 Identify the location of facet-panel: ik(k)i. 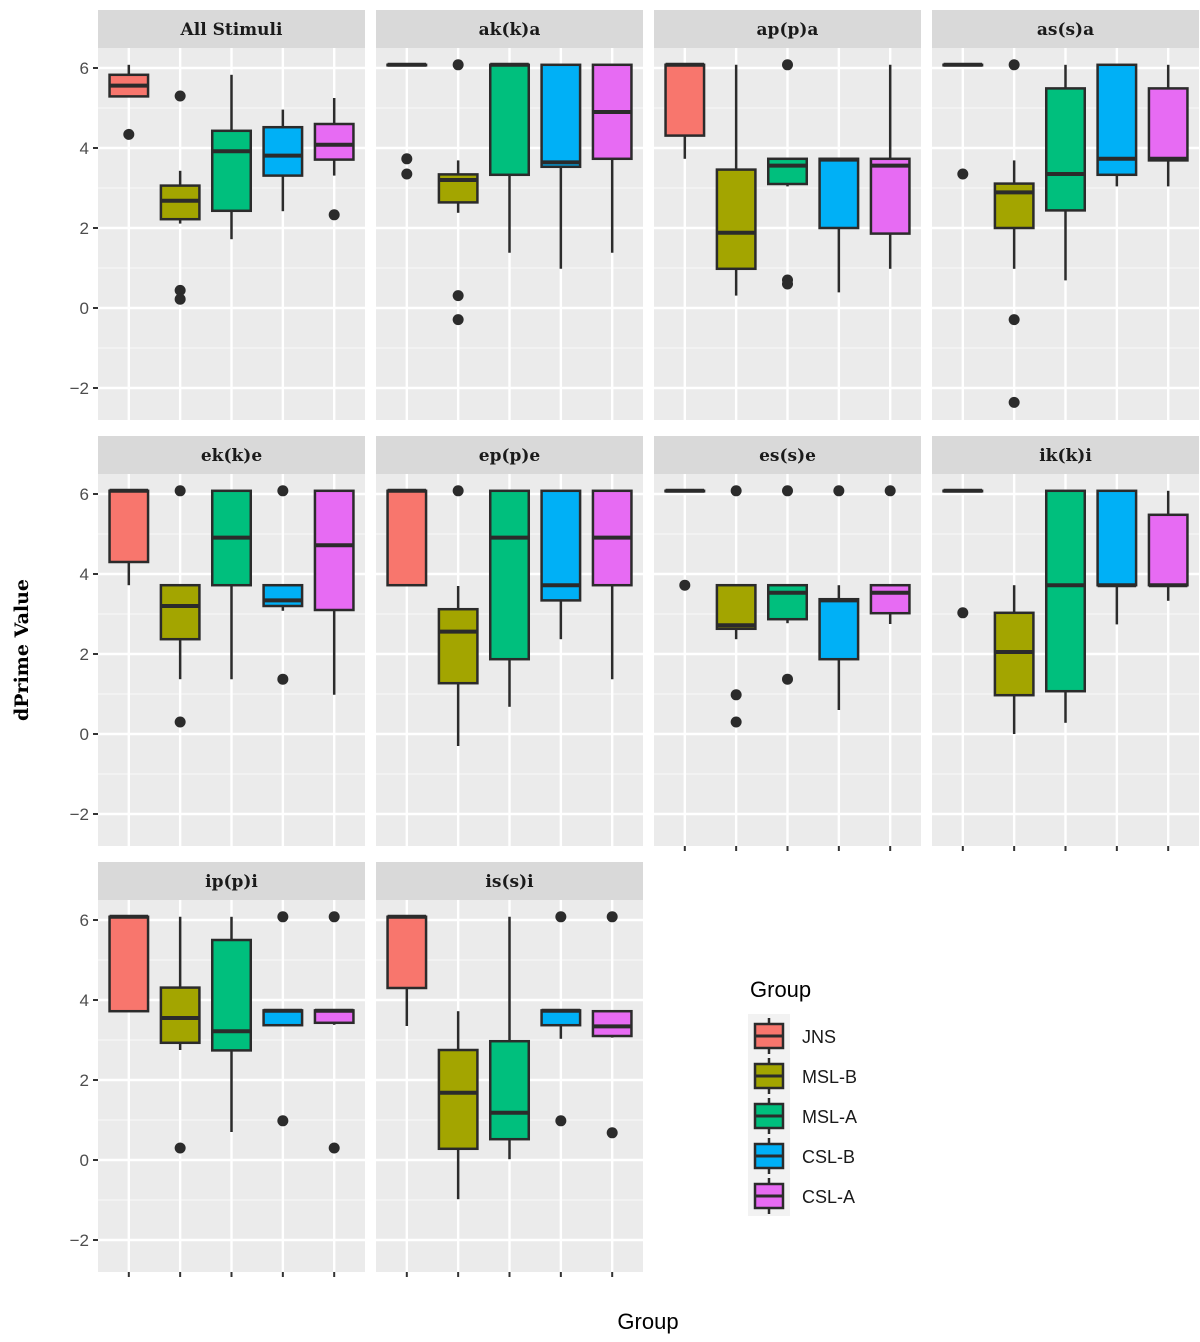
(1065, 643).